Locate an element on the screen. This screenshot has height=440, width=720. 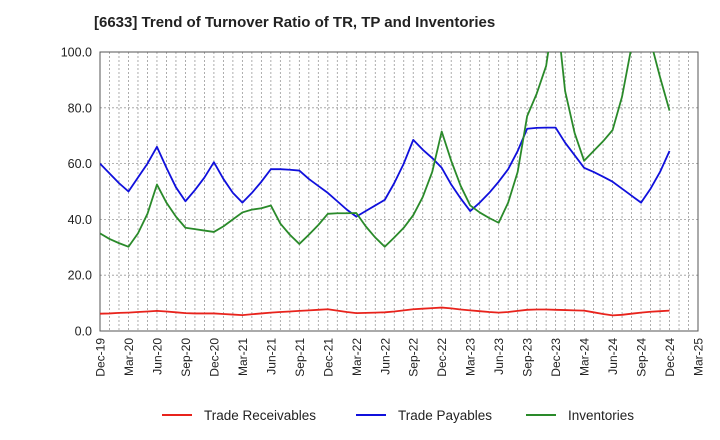
x-tick-label: Jun-20 is located at coordinates (157, 356).